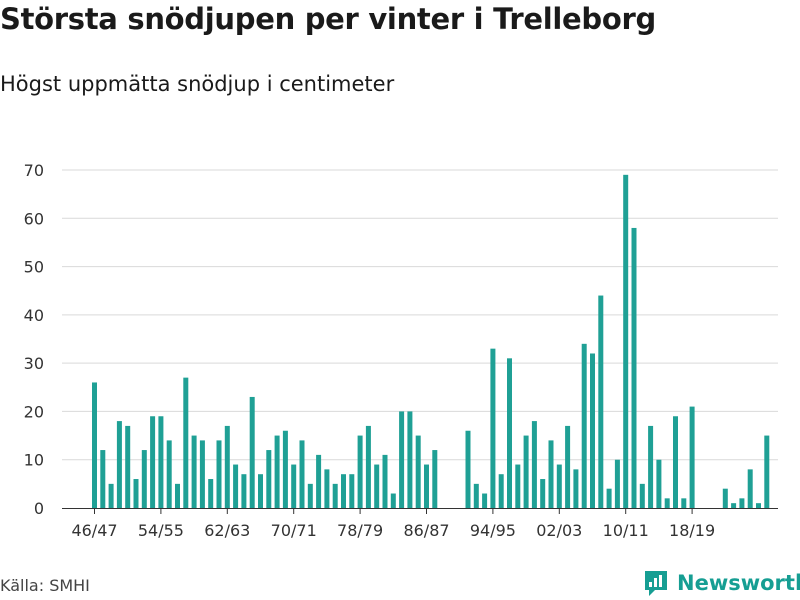  What do you see at coordinates (626, 530) in the screenshot?
I see `x-tick-label: 10/11` at bounding box center [626, 530].